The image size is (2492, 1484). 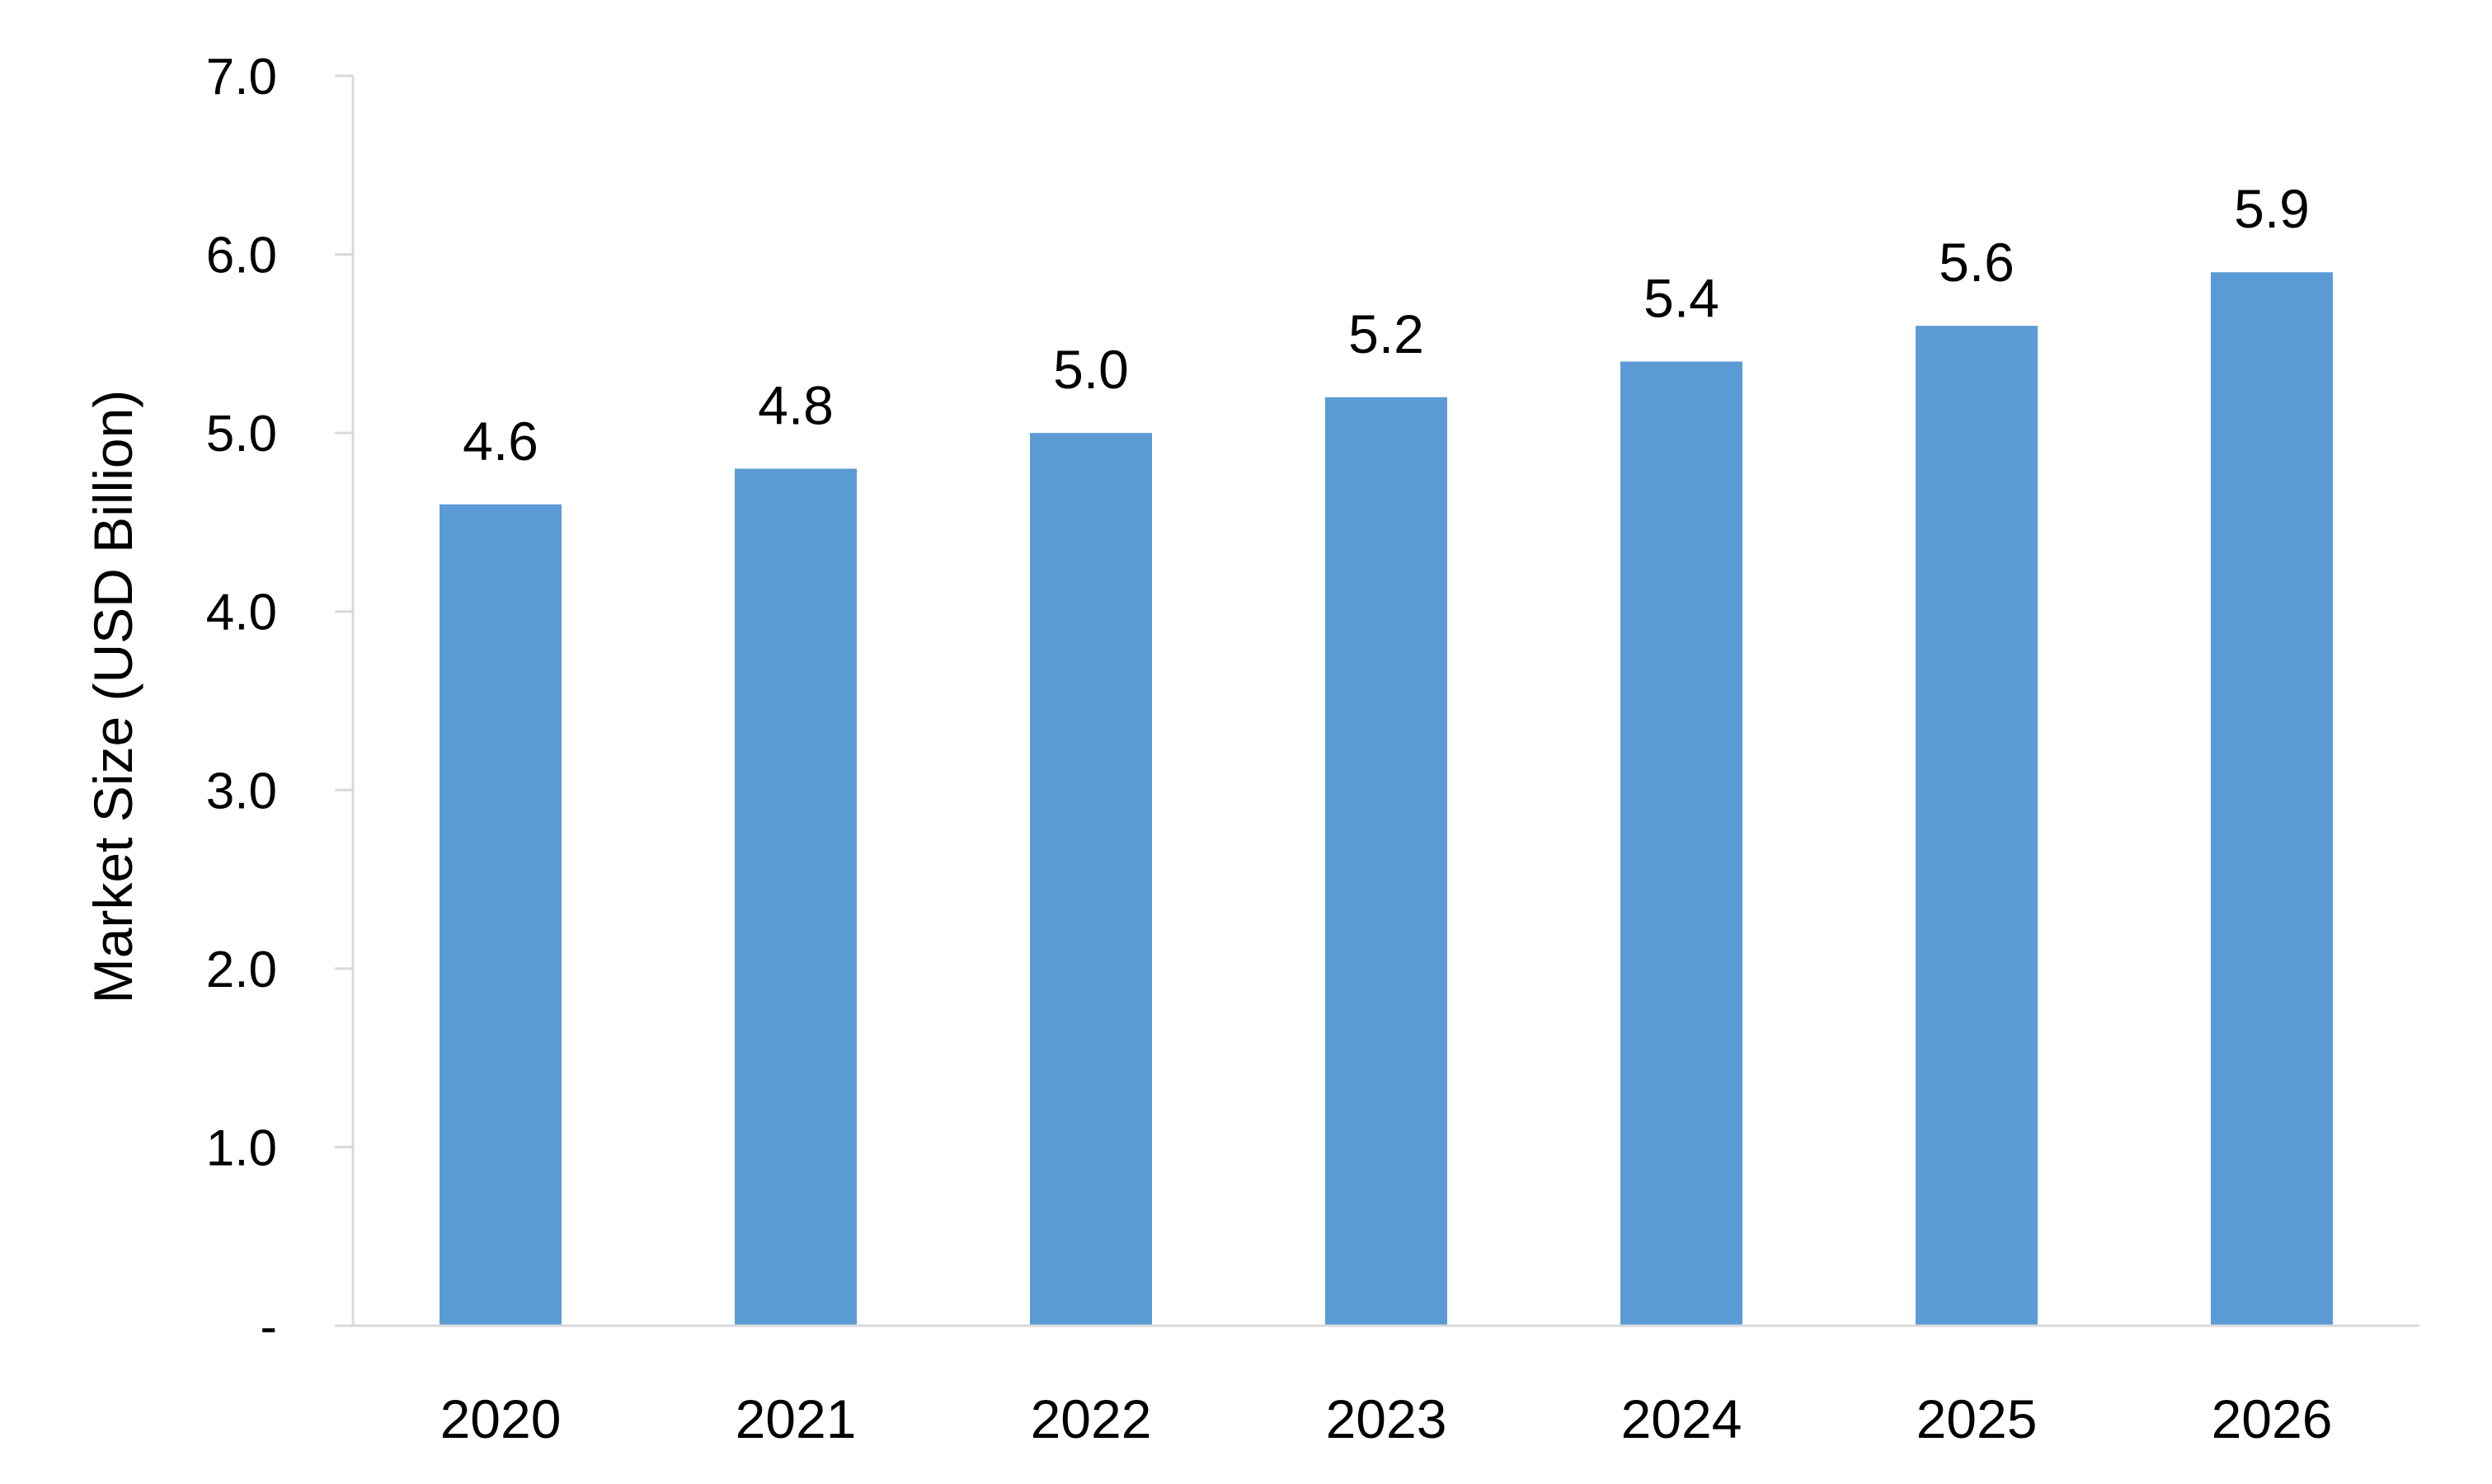 What do you see at coordinates (1386, 333) in the screenshot?
I see `bar-data-label: 5.2` at bounding box center [1386, 333].